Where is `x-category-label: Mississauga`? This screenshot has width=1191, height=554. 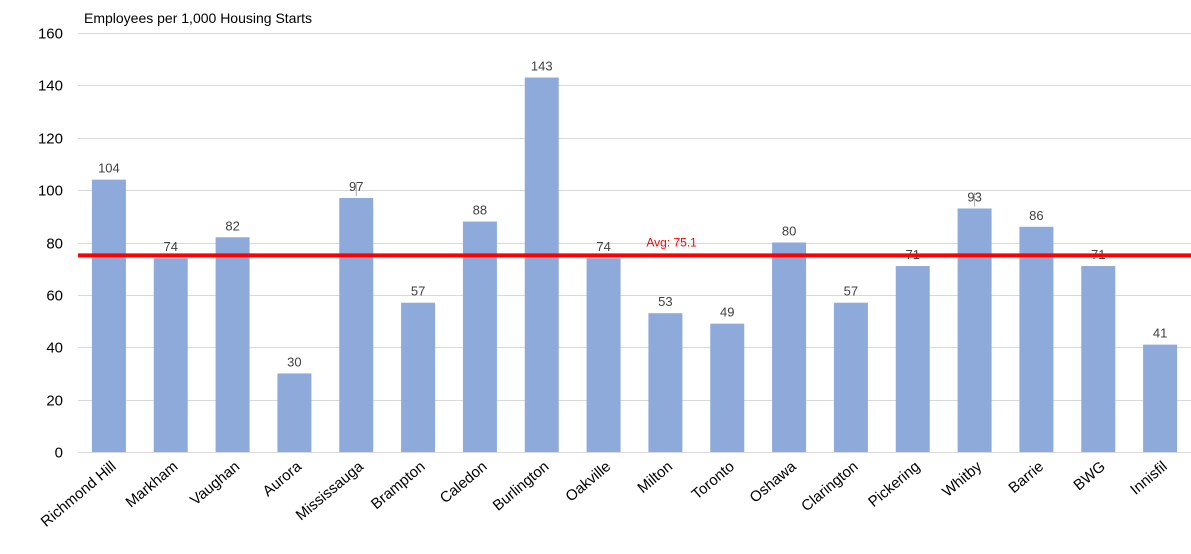 x-category-label: Mississauga is located at coordinates (330, 491).